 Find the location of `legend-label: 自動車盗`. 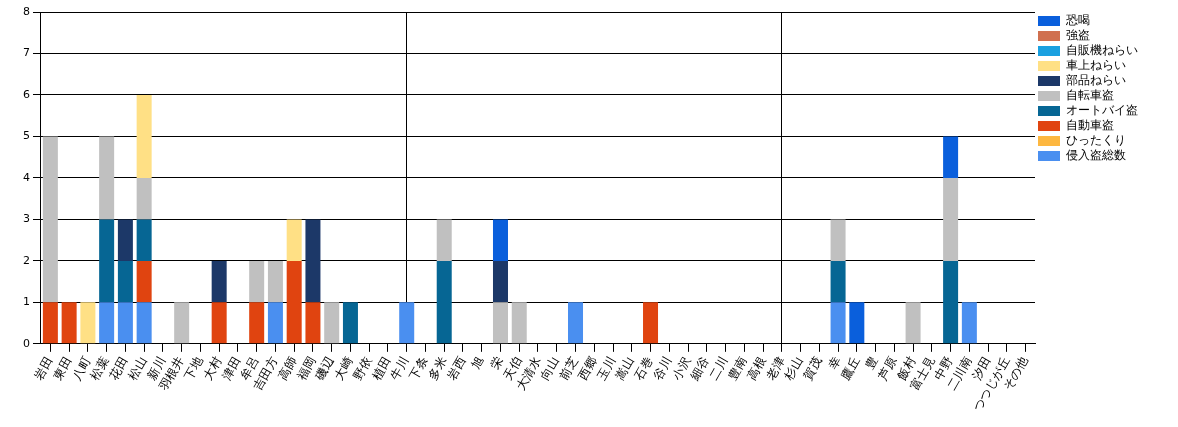

legend-label: 自動車盗 is located at coordinates (1090, 125).